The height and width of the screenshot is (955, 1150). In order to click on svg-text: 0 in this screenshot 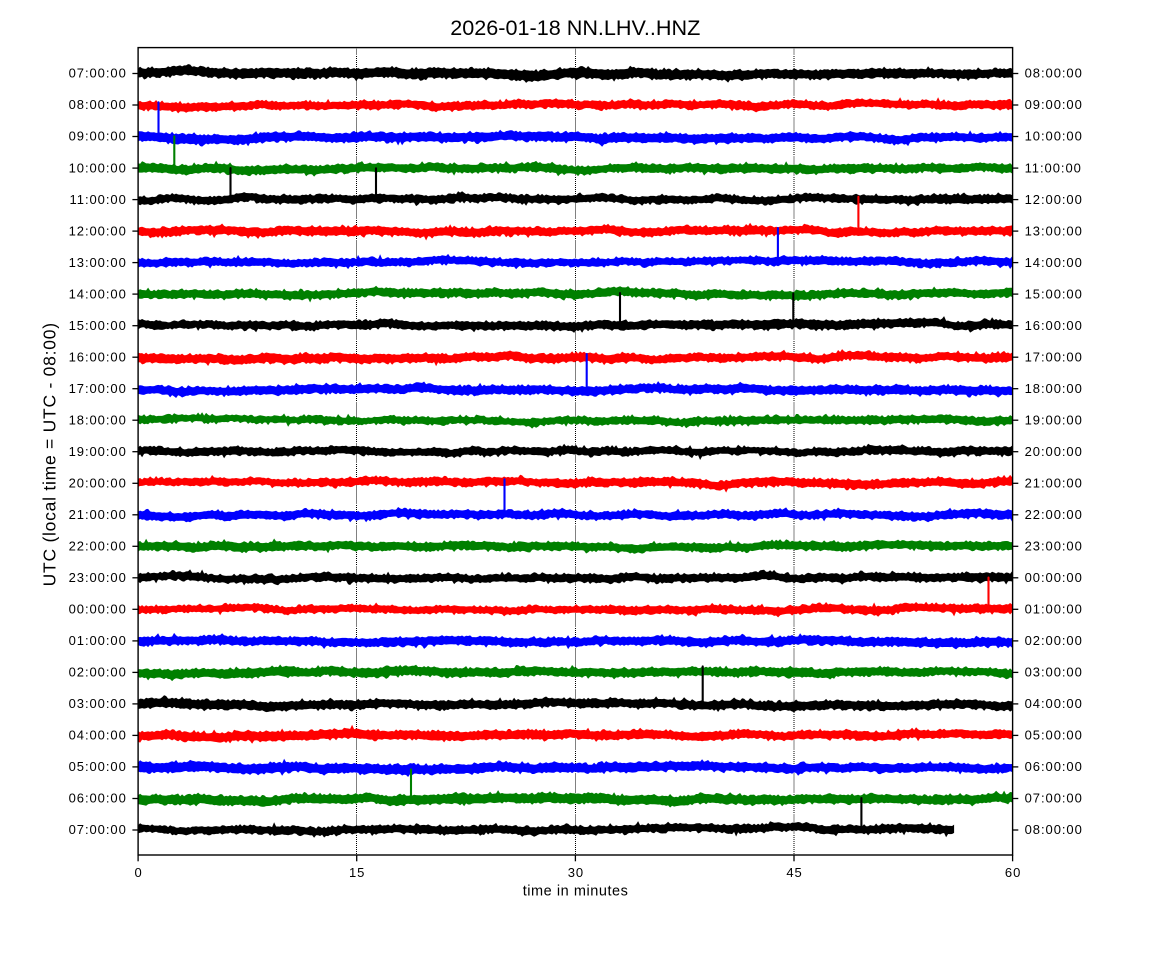, I will do `click(139, 872)`.